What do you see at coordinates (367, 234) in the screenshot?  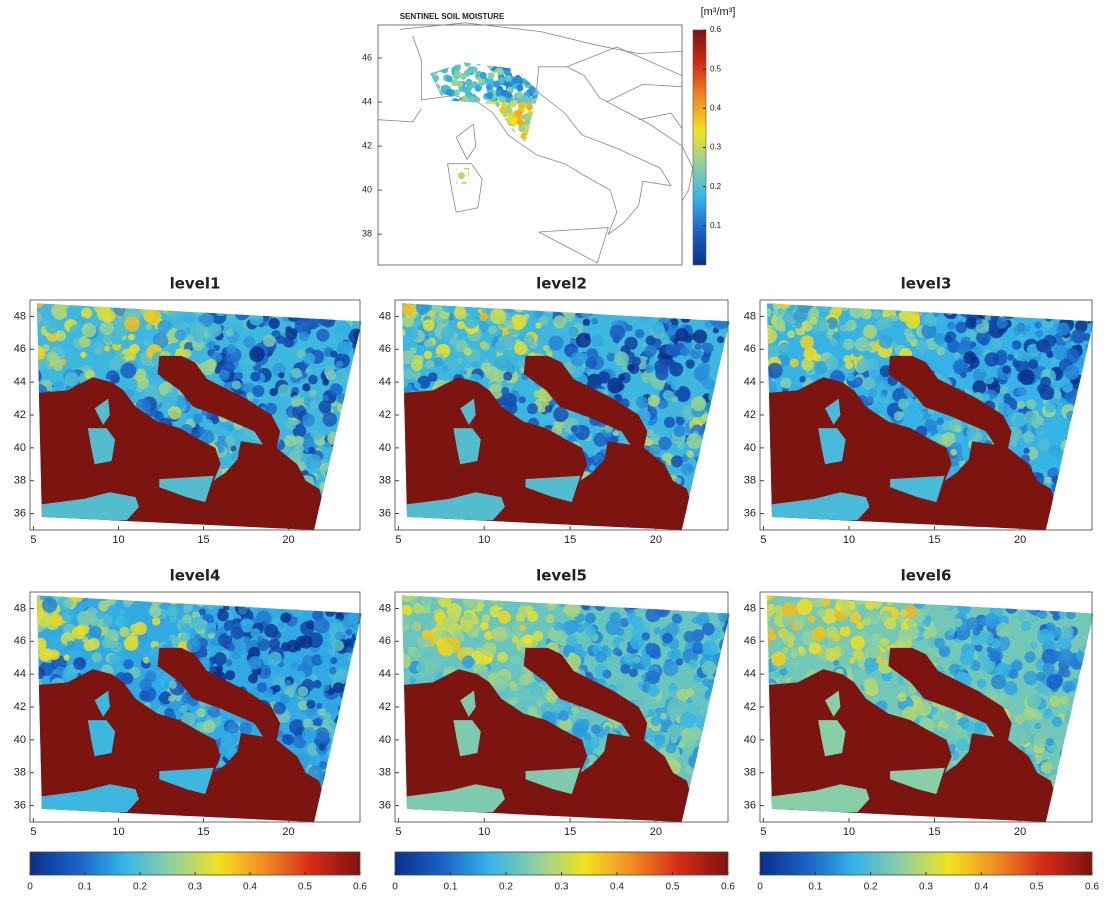 I see `y-tick-label: 38` at bounding box center [367, 234].